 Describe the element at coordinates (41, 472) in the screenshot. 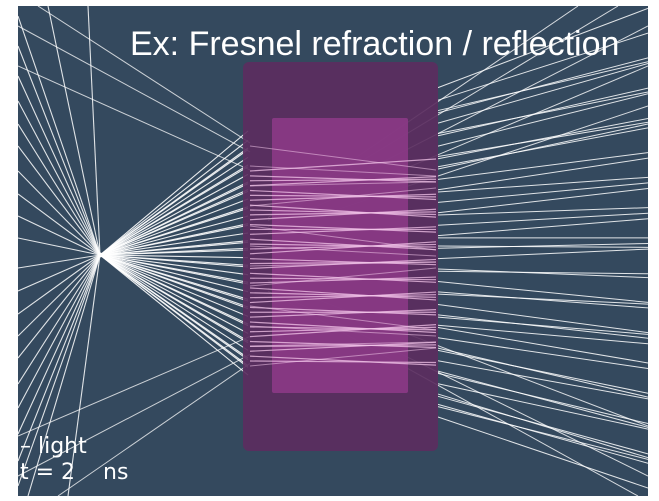

I see `time-prefix: t =` at that location.